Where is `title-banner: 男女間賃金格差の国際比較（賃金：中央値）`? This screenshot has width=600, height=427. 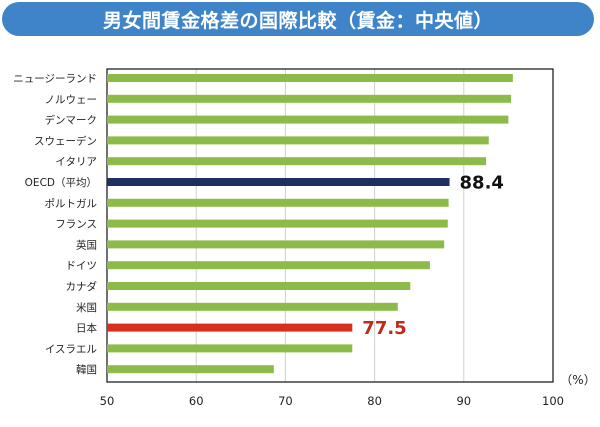 title-banner: 男女間賃金格差の国際比較（賃金：中央値） is located at coordinates (298, 19).